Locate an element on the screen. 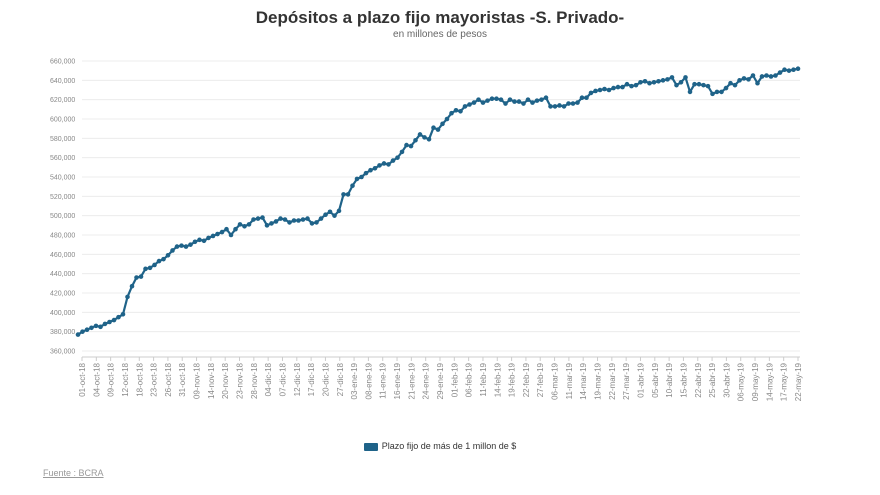 The height and width of the screenshot is (495, 880). legend: Plazo fijo de más de 1 millon de $ is located at coordinates (440, 446).